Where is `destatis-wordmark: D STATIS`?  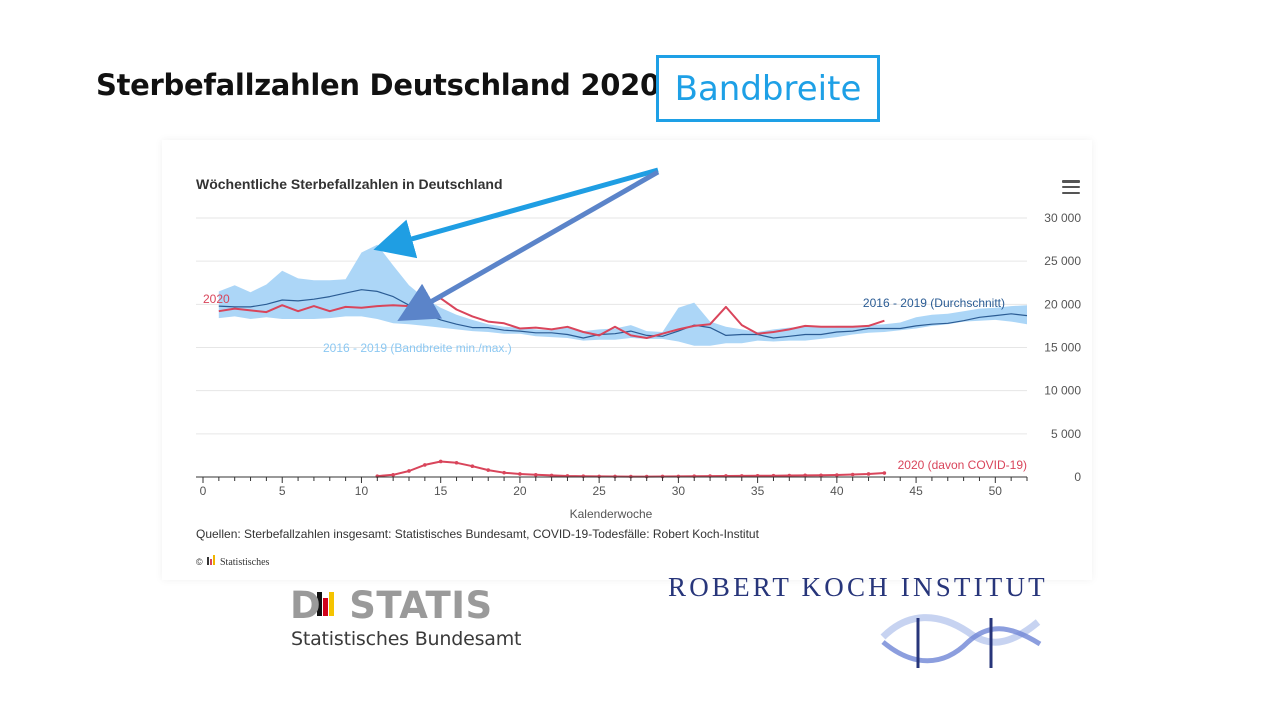 destatis-wordmark: D STATIS is located at coordinates (391, 605).